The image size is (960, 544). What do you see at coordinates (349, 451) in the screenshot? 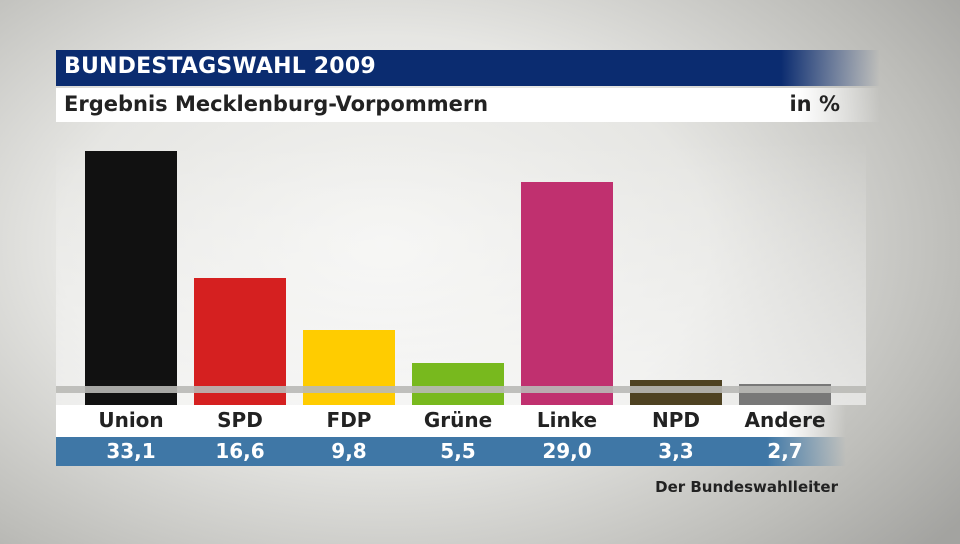
I see `value-label: 9,8` at bounding box center [349, 451].